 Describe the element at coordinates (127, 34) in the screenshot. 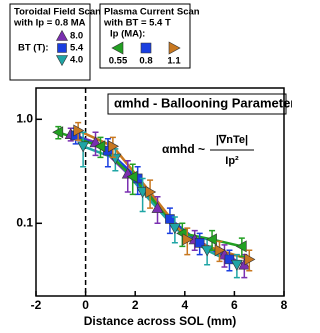

I see `legend-label: Ip (MA):` at that location.